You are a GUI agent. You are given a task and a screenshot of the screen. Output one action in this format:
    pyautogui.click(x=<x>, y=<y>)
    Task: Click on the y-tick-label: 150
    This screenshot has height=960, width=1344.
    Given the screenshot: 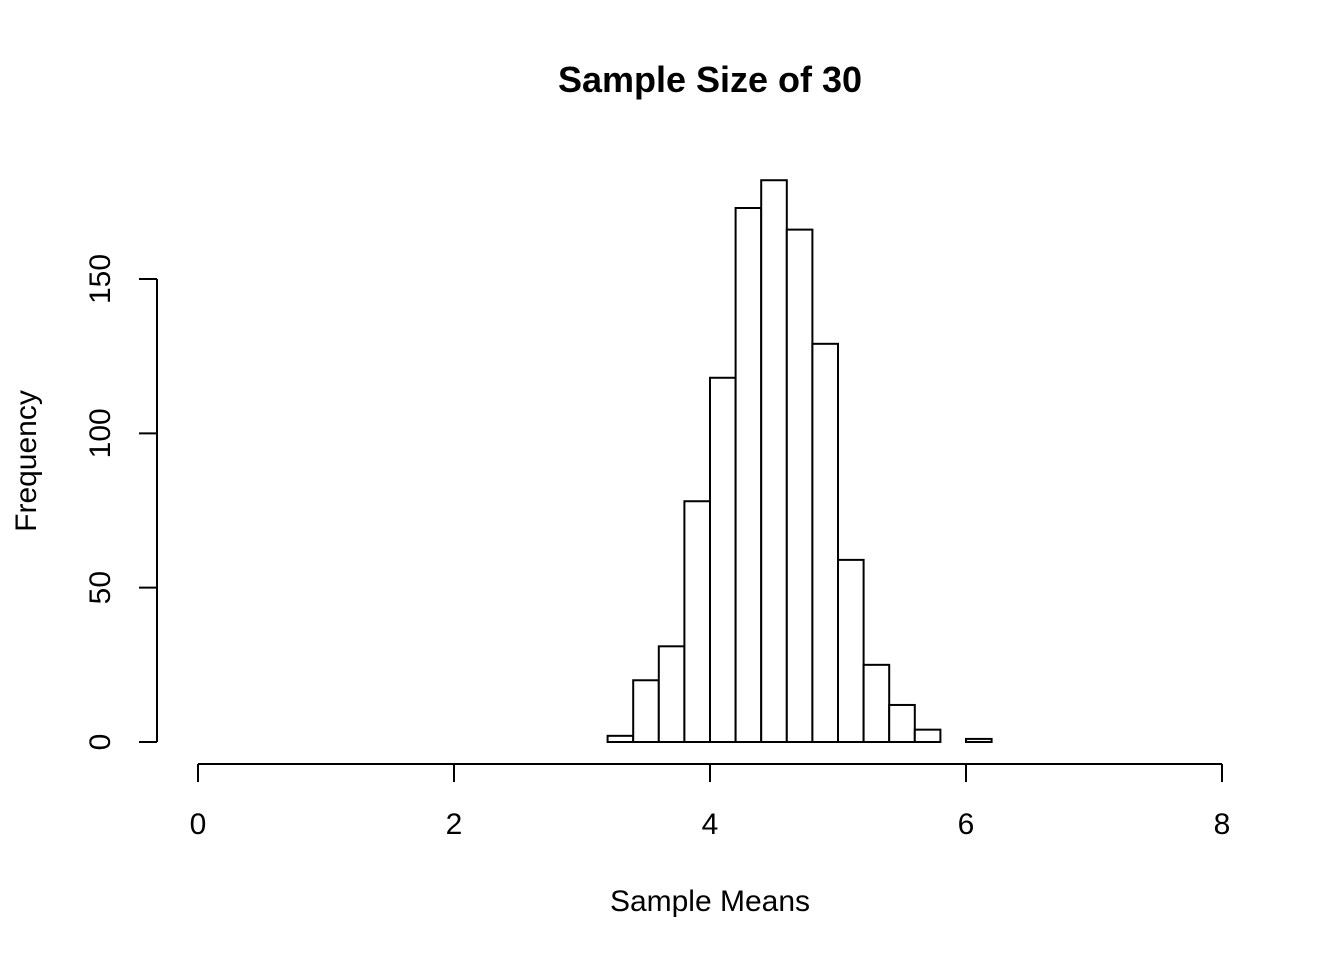 What is the action you would take?
    pyautogui.click(x=100, y=279)
    